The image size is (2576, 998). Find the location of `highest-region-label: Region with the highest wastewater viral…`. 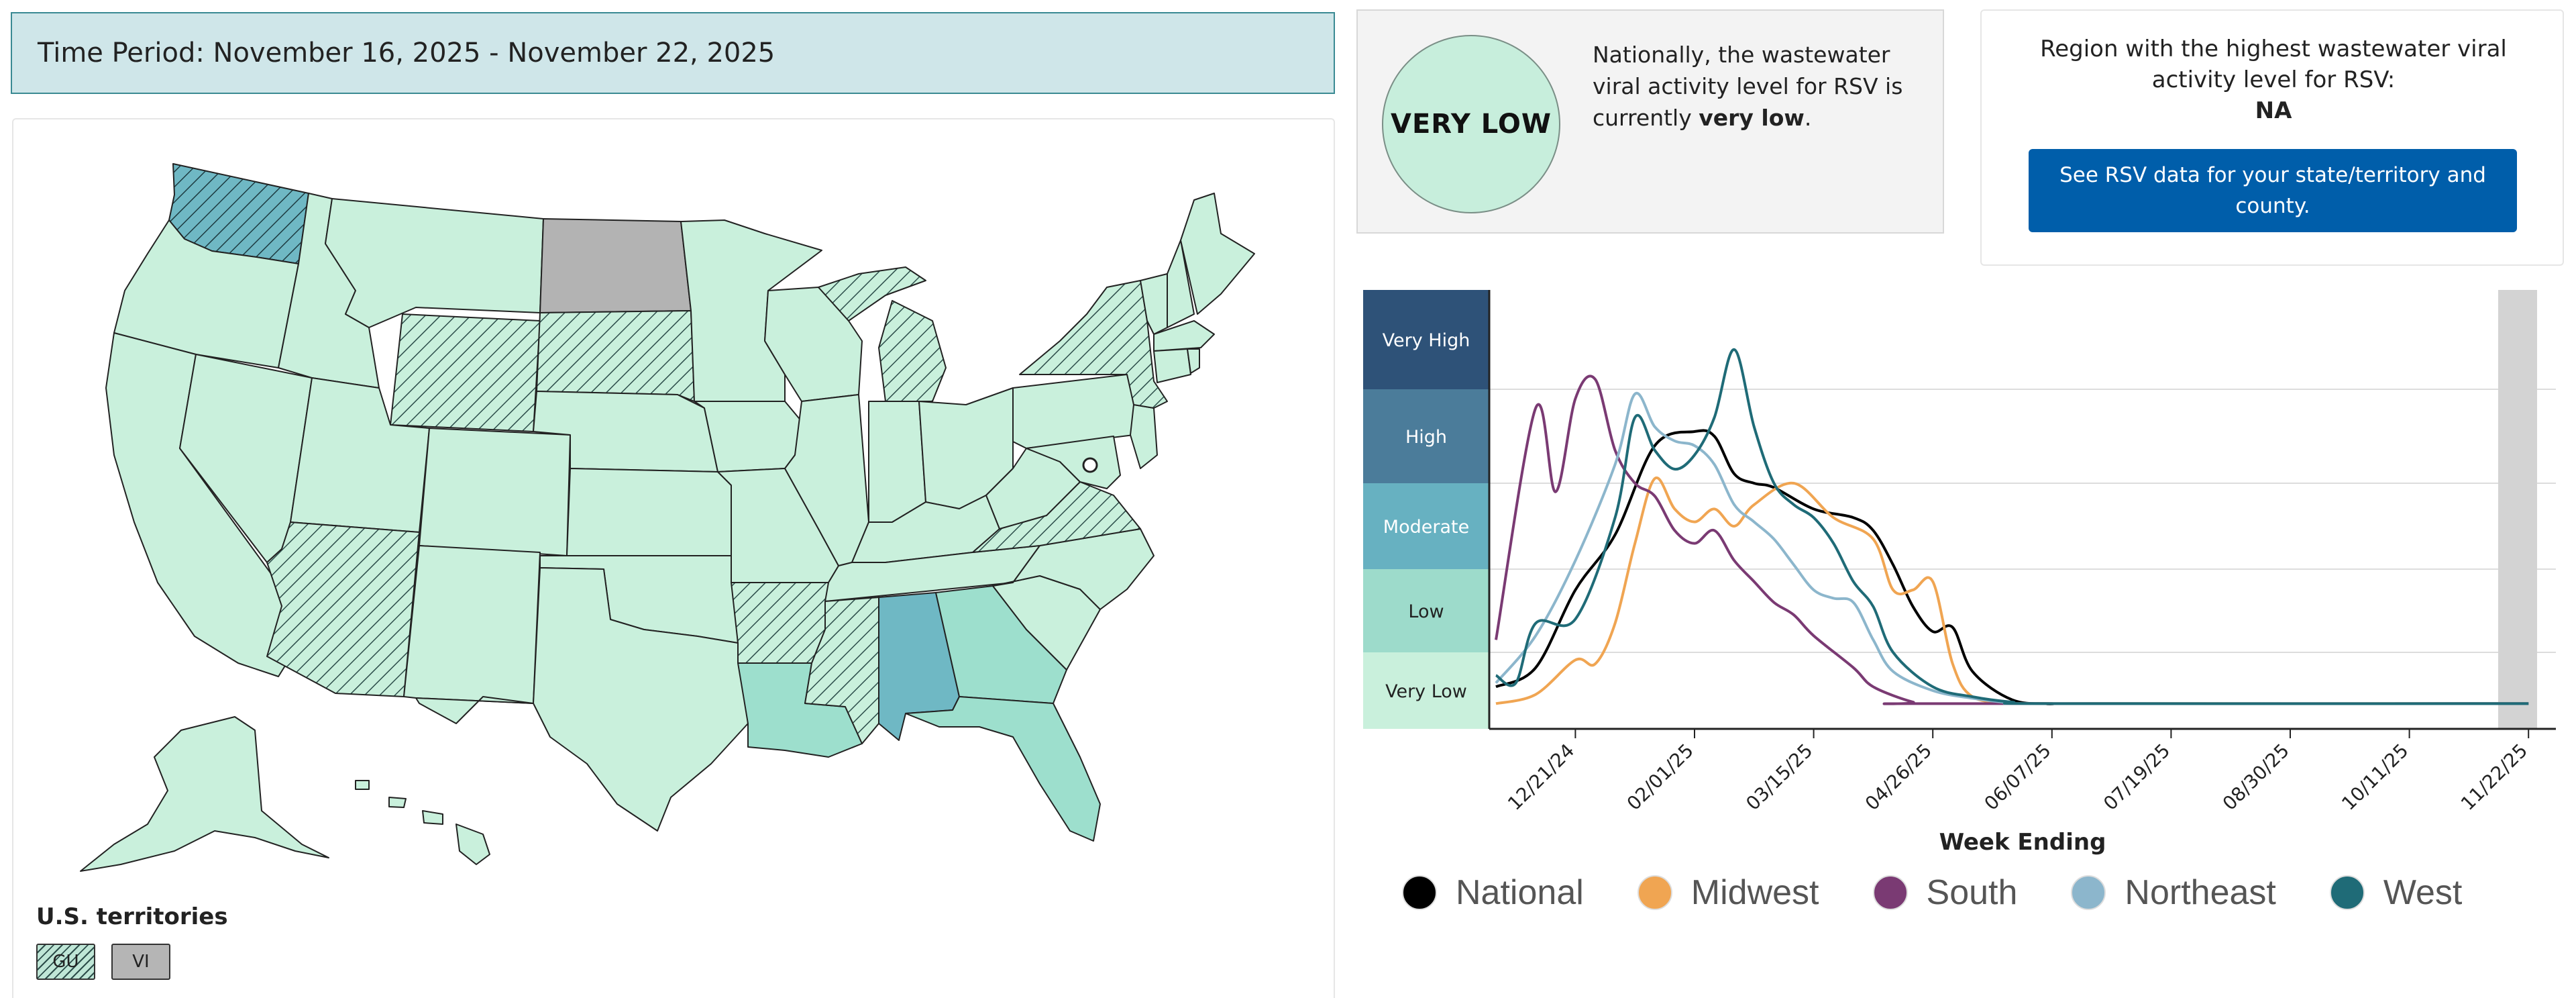

highest-region-label: Region with the highest wastewater viral… is located at coordinates (2273, 64).